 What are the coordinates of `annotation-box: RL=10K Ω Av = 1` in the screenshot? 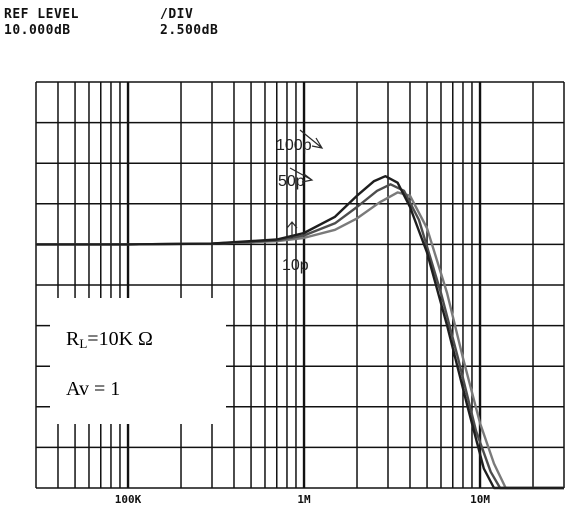 It's located at (138, 361).